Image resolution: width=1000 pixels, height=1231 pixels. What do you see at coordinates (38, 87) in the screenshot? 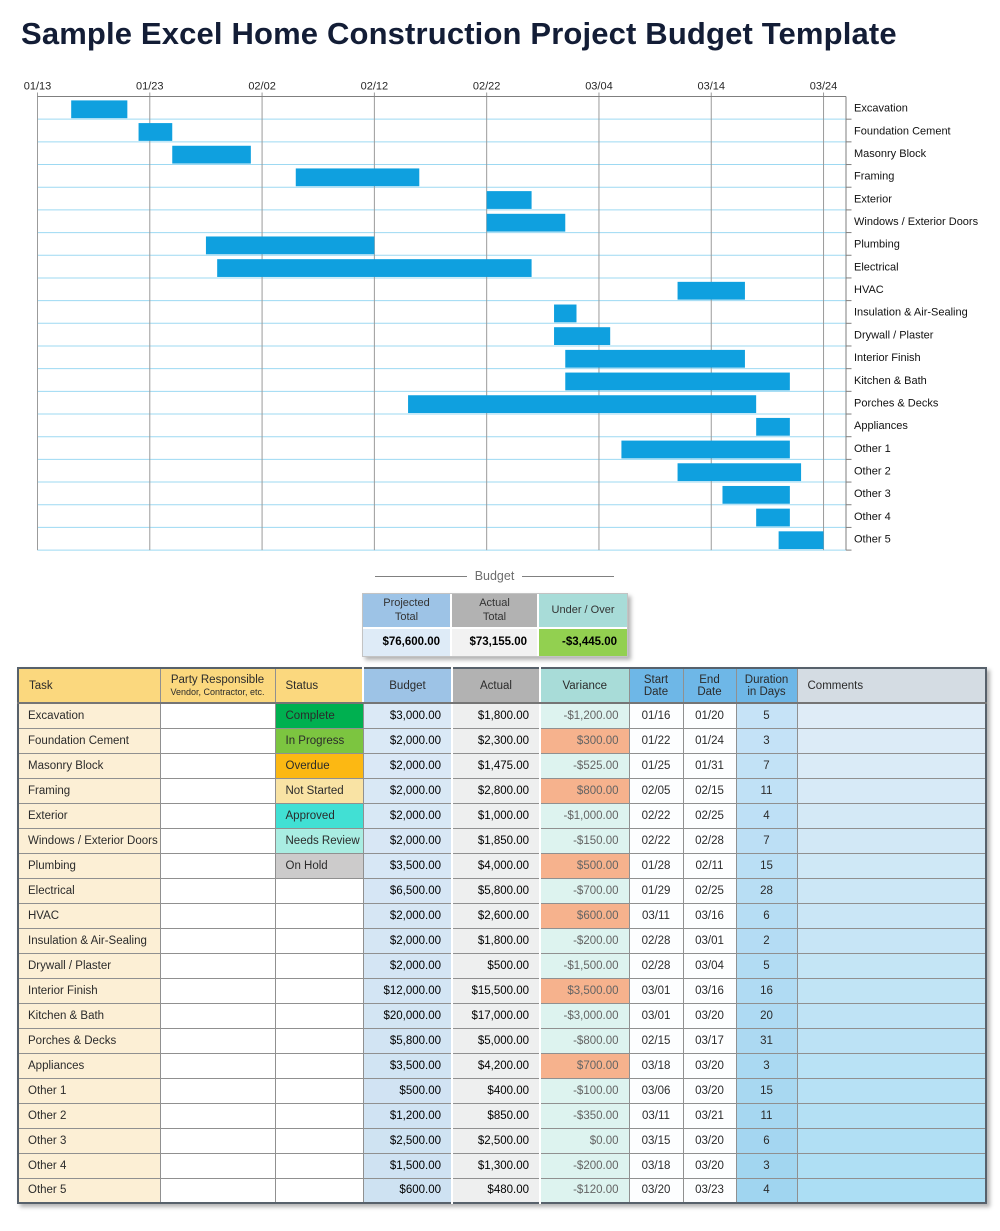
I see `svg-text: 01/13` at bounding box center [38, 87].